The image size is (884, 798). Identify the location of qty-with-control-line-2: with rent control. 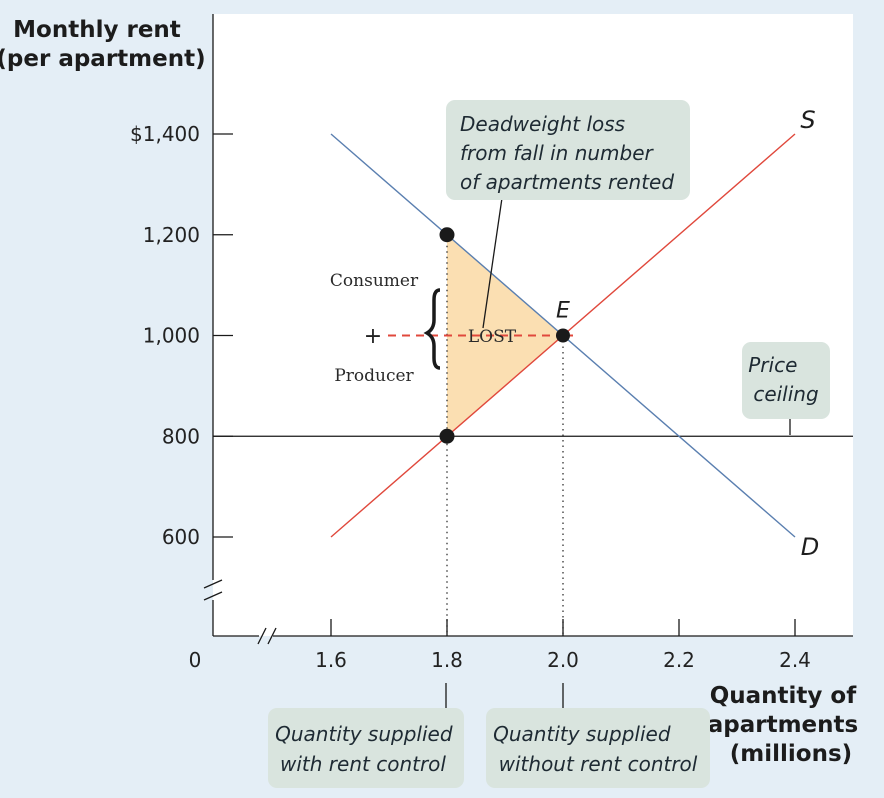
(363, 764).